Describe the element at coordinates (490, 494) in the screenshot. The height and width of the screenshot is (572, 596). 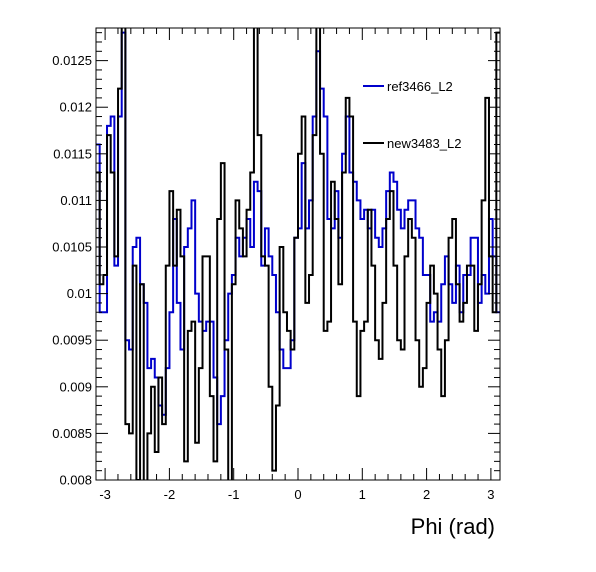
I see `x-tick-label: 3` at that location.